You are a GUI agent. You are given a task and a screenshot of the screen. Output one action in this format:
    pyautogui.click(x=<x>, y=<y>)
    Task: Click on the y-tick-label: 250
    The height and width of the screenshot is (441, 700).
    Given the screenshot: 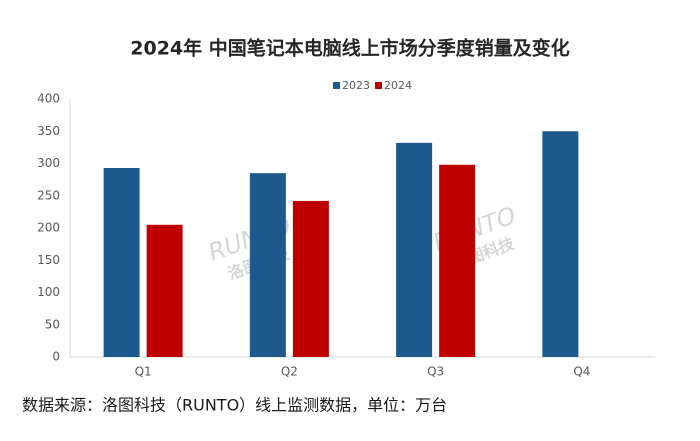 What is the action you would take?
    pyautogui.click(x=48, y=195)
    